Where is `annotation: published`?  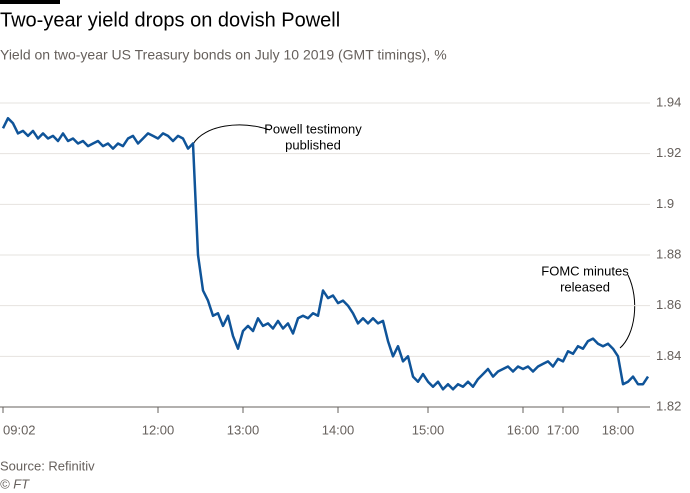
annotation: published is located at coordinates (313, 144).